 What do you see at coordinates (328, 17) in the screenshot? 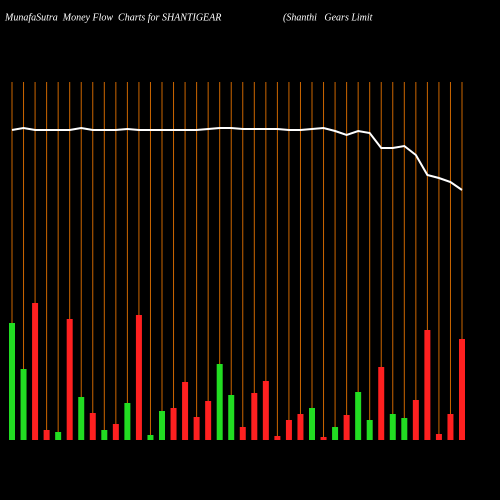
I see `chart-subtitle: (Shanthi Gears Limit` at bounding box center [328, 17].